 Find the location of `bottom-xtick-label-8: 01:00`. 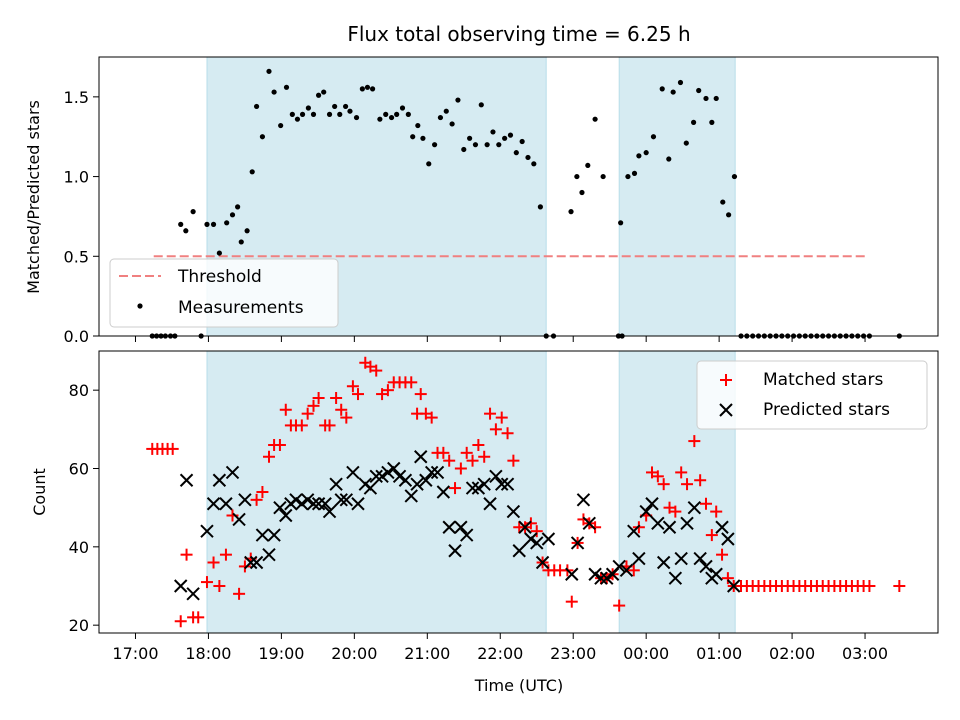

bottom-xtick-label-8: 01:00 is located at coordinates (719, 653).